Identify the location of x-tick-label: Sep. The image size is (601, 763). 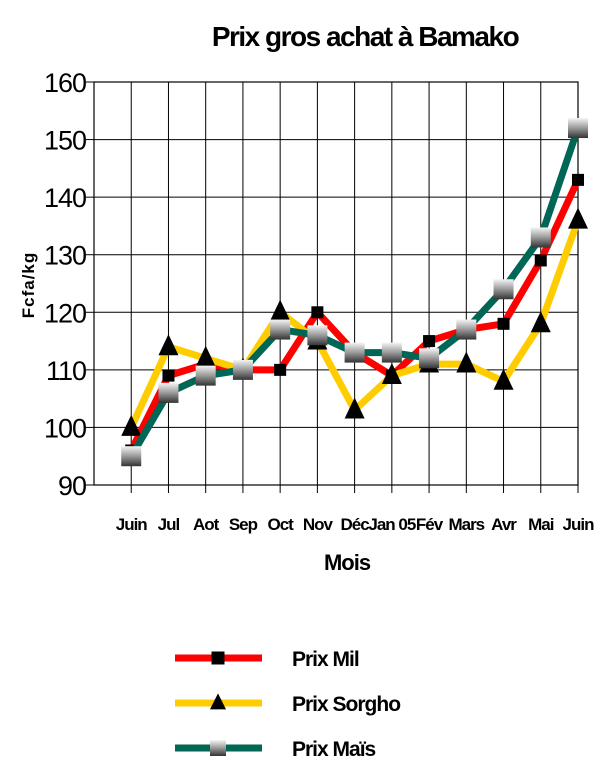
(243, 524).